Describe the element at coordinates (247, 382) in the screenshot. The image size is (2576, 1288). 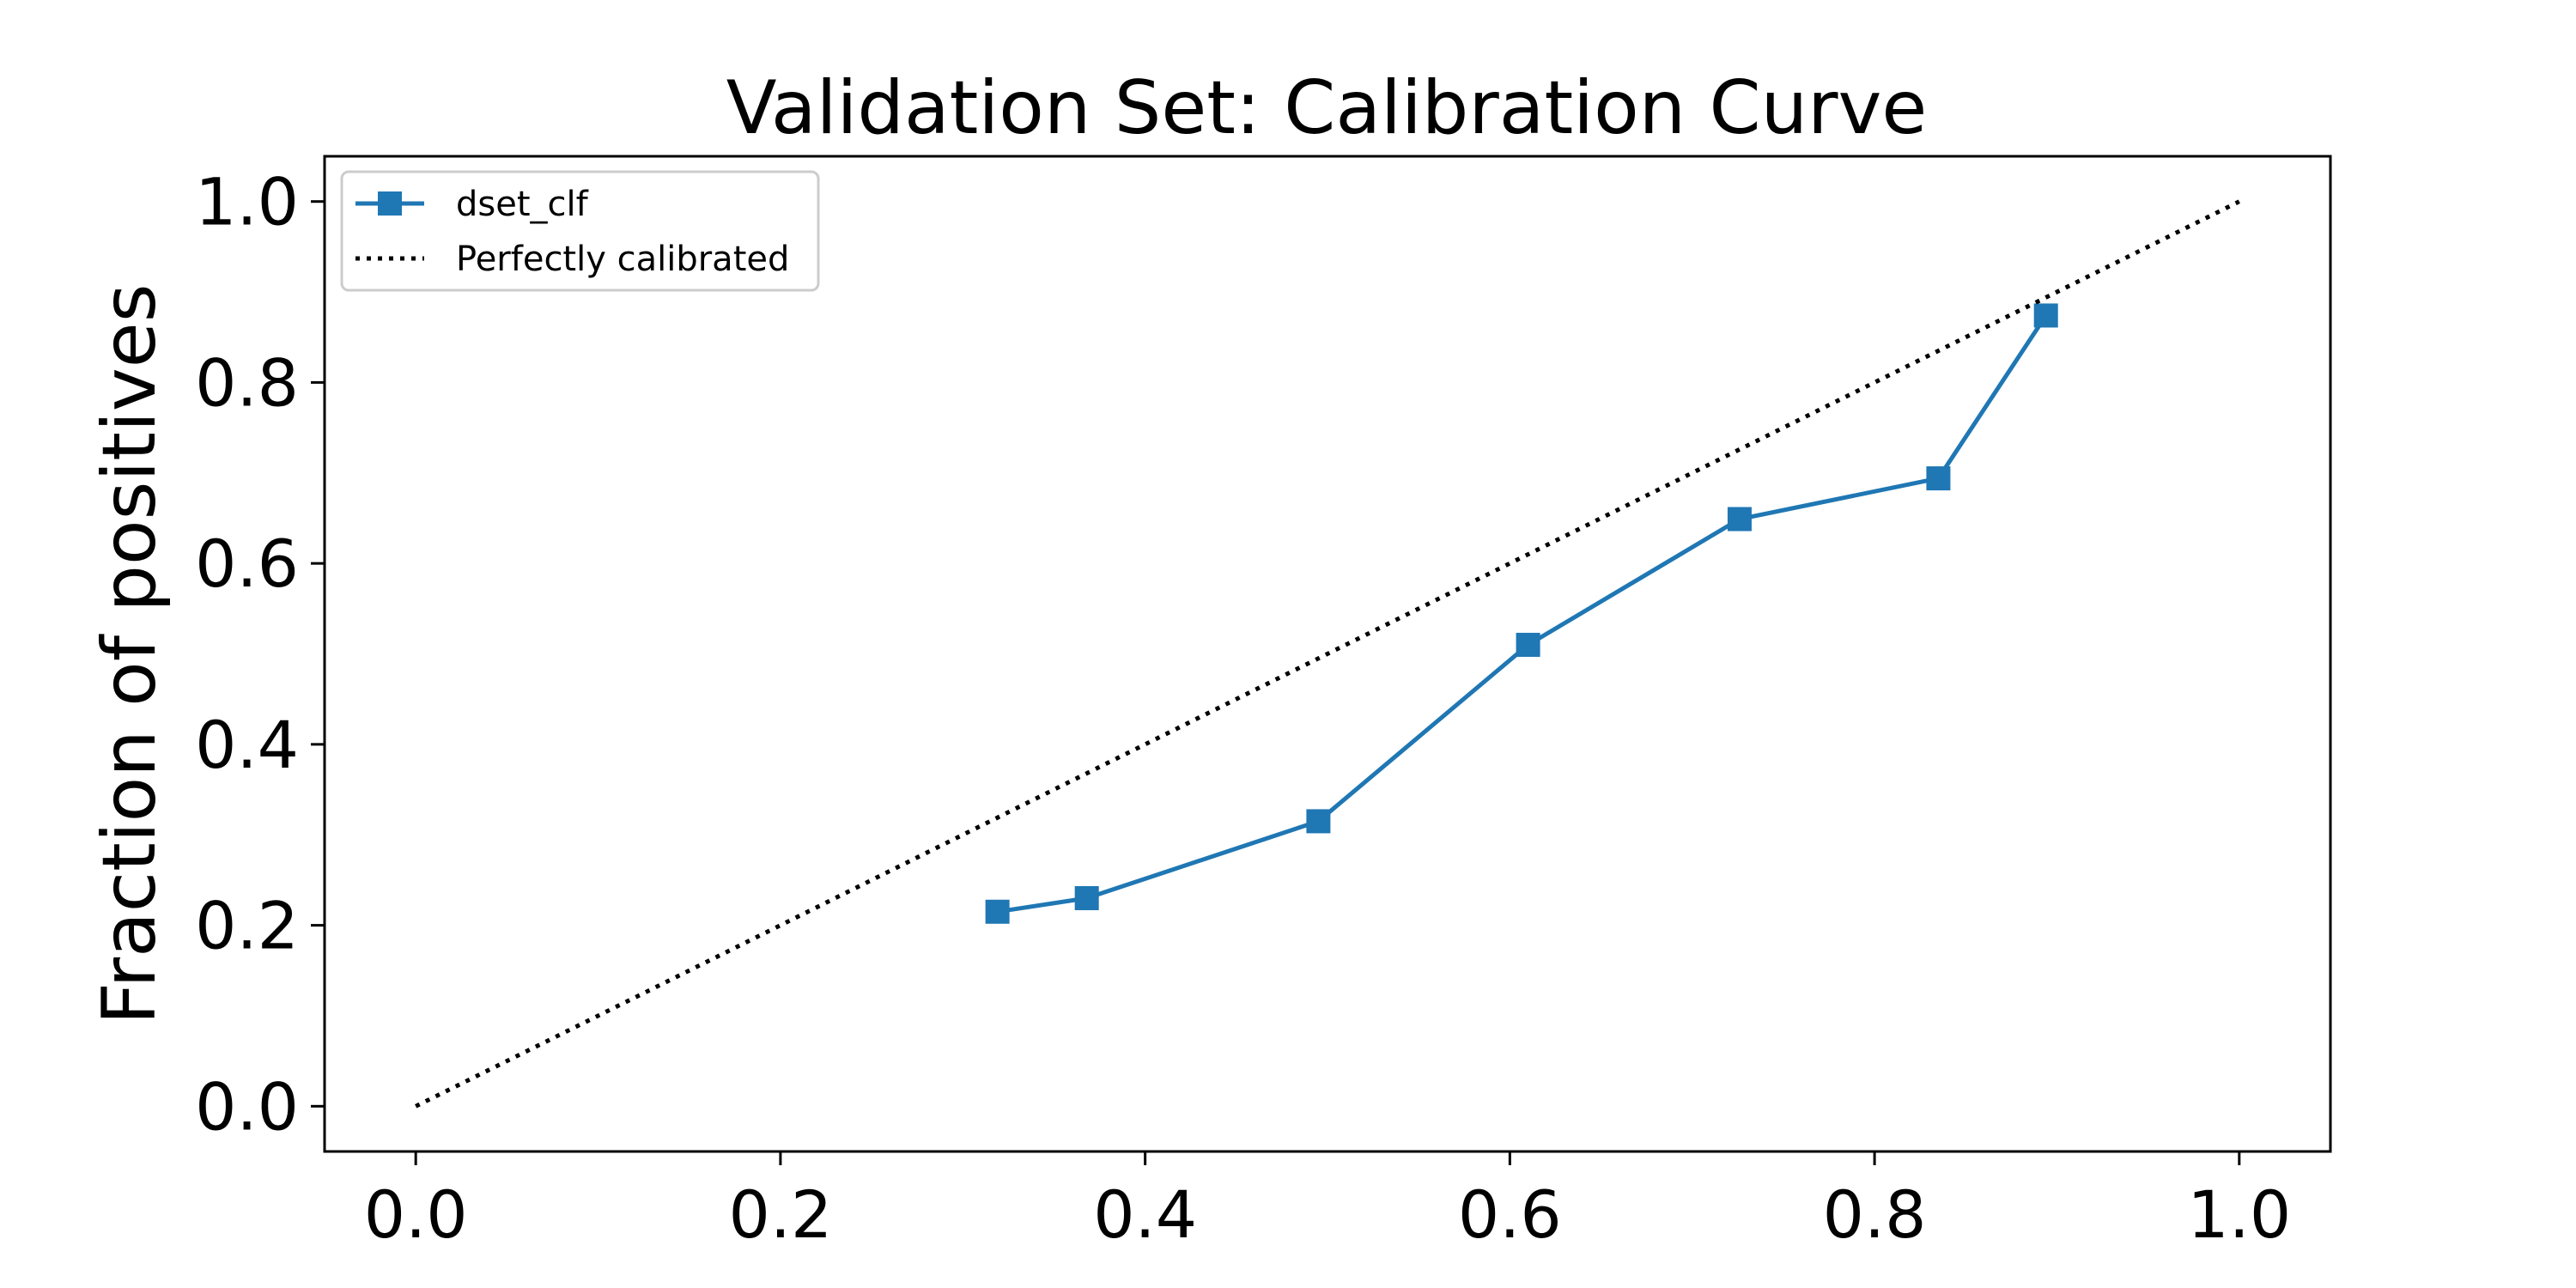
I see `y-tick-label: 0.8` at that location.